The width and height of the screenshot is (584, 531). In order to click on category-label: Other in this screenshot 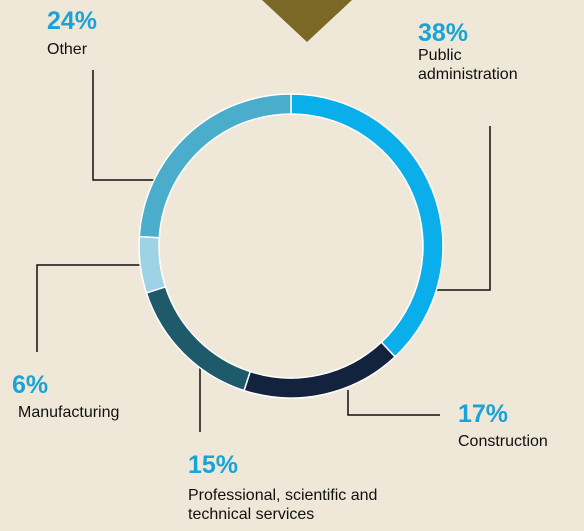, I will do `click(67, 49)`.